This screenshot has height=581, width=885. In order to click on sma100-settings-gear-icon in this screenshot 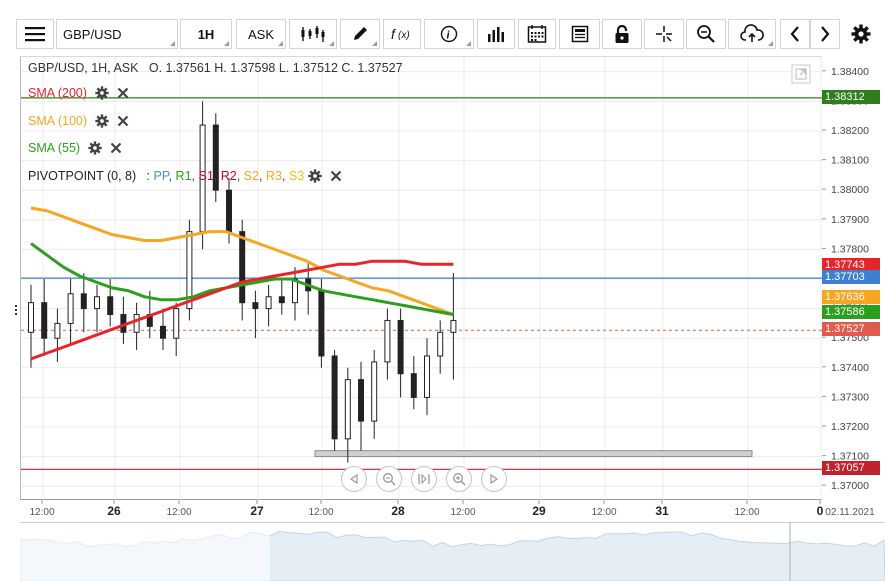, I will do `click(102, 121)`.